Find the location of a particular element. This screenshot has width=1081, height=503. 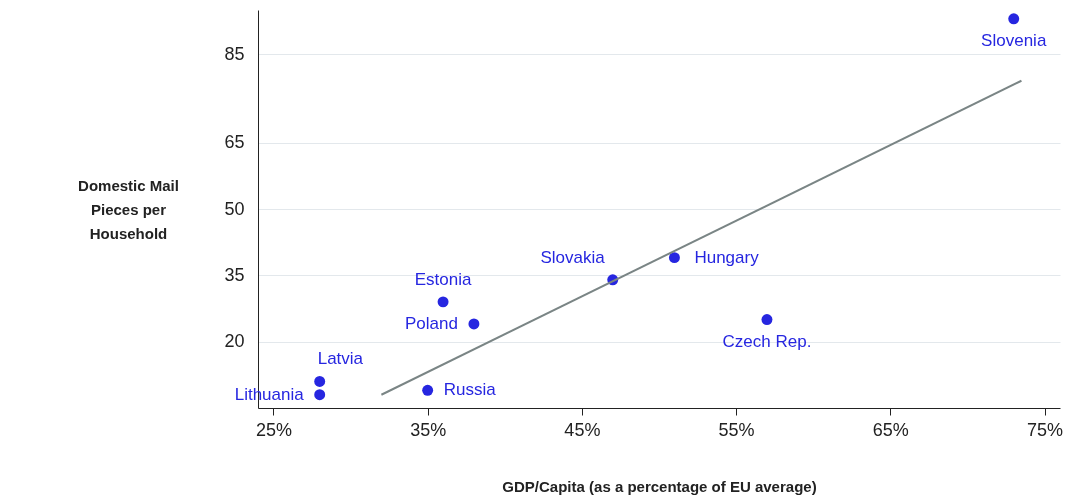

annotation: Slovakia is located at coordinates (573, 257).